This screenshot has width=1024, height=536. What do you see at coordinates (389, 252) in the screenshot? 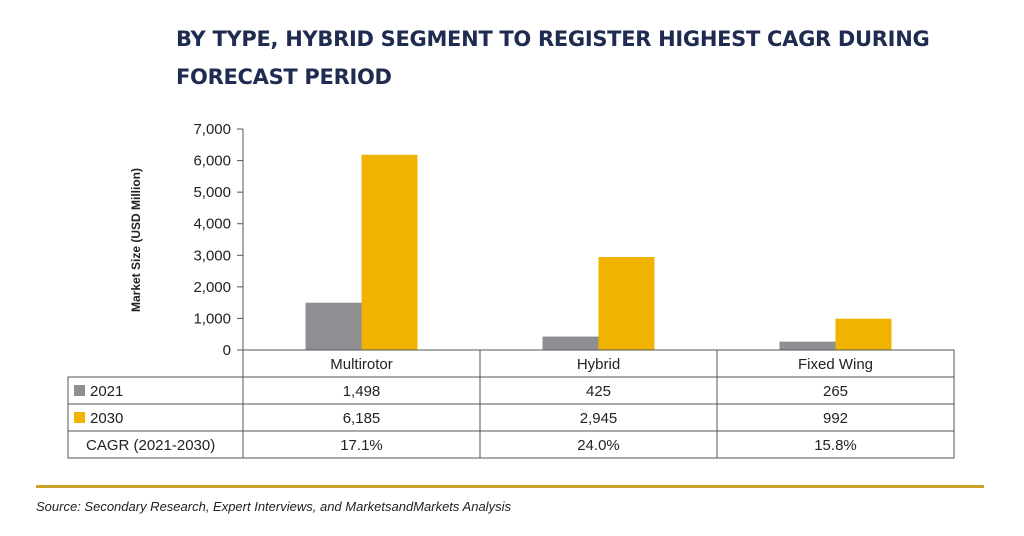
I see `bar-2030-multirotor` at bounding box center [389, 252].